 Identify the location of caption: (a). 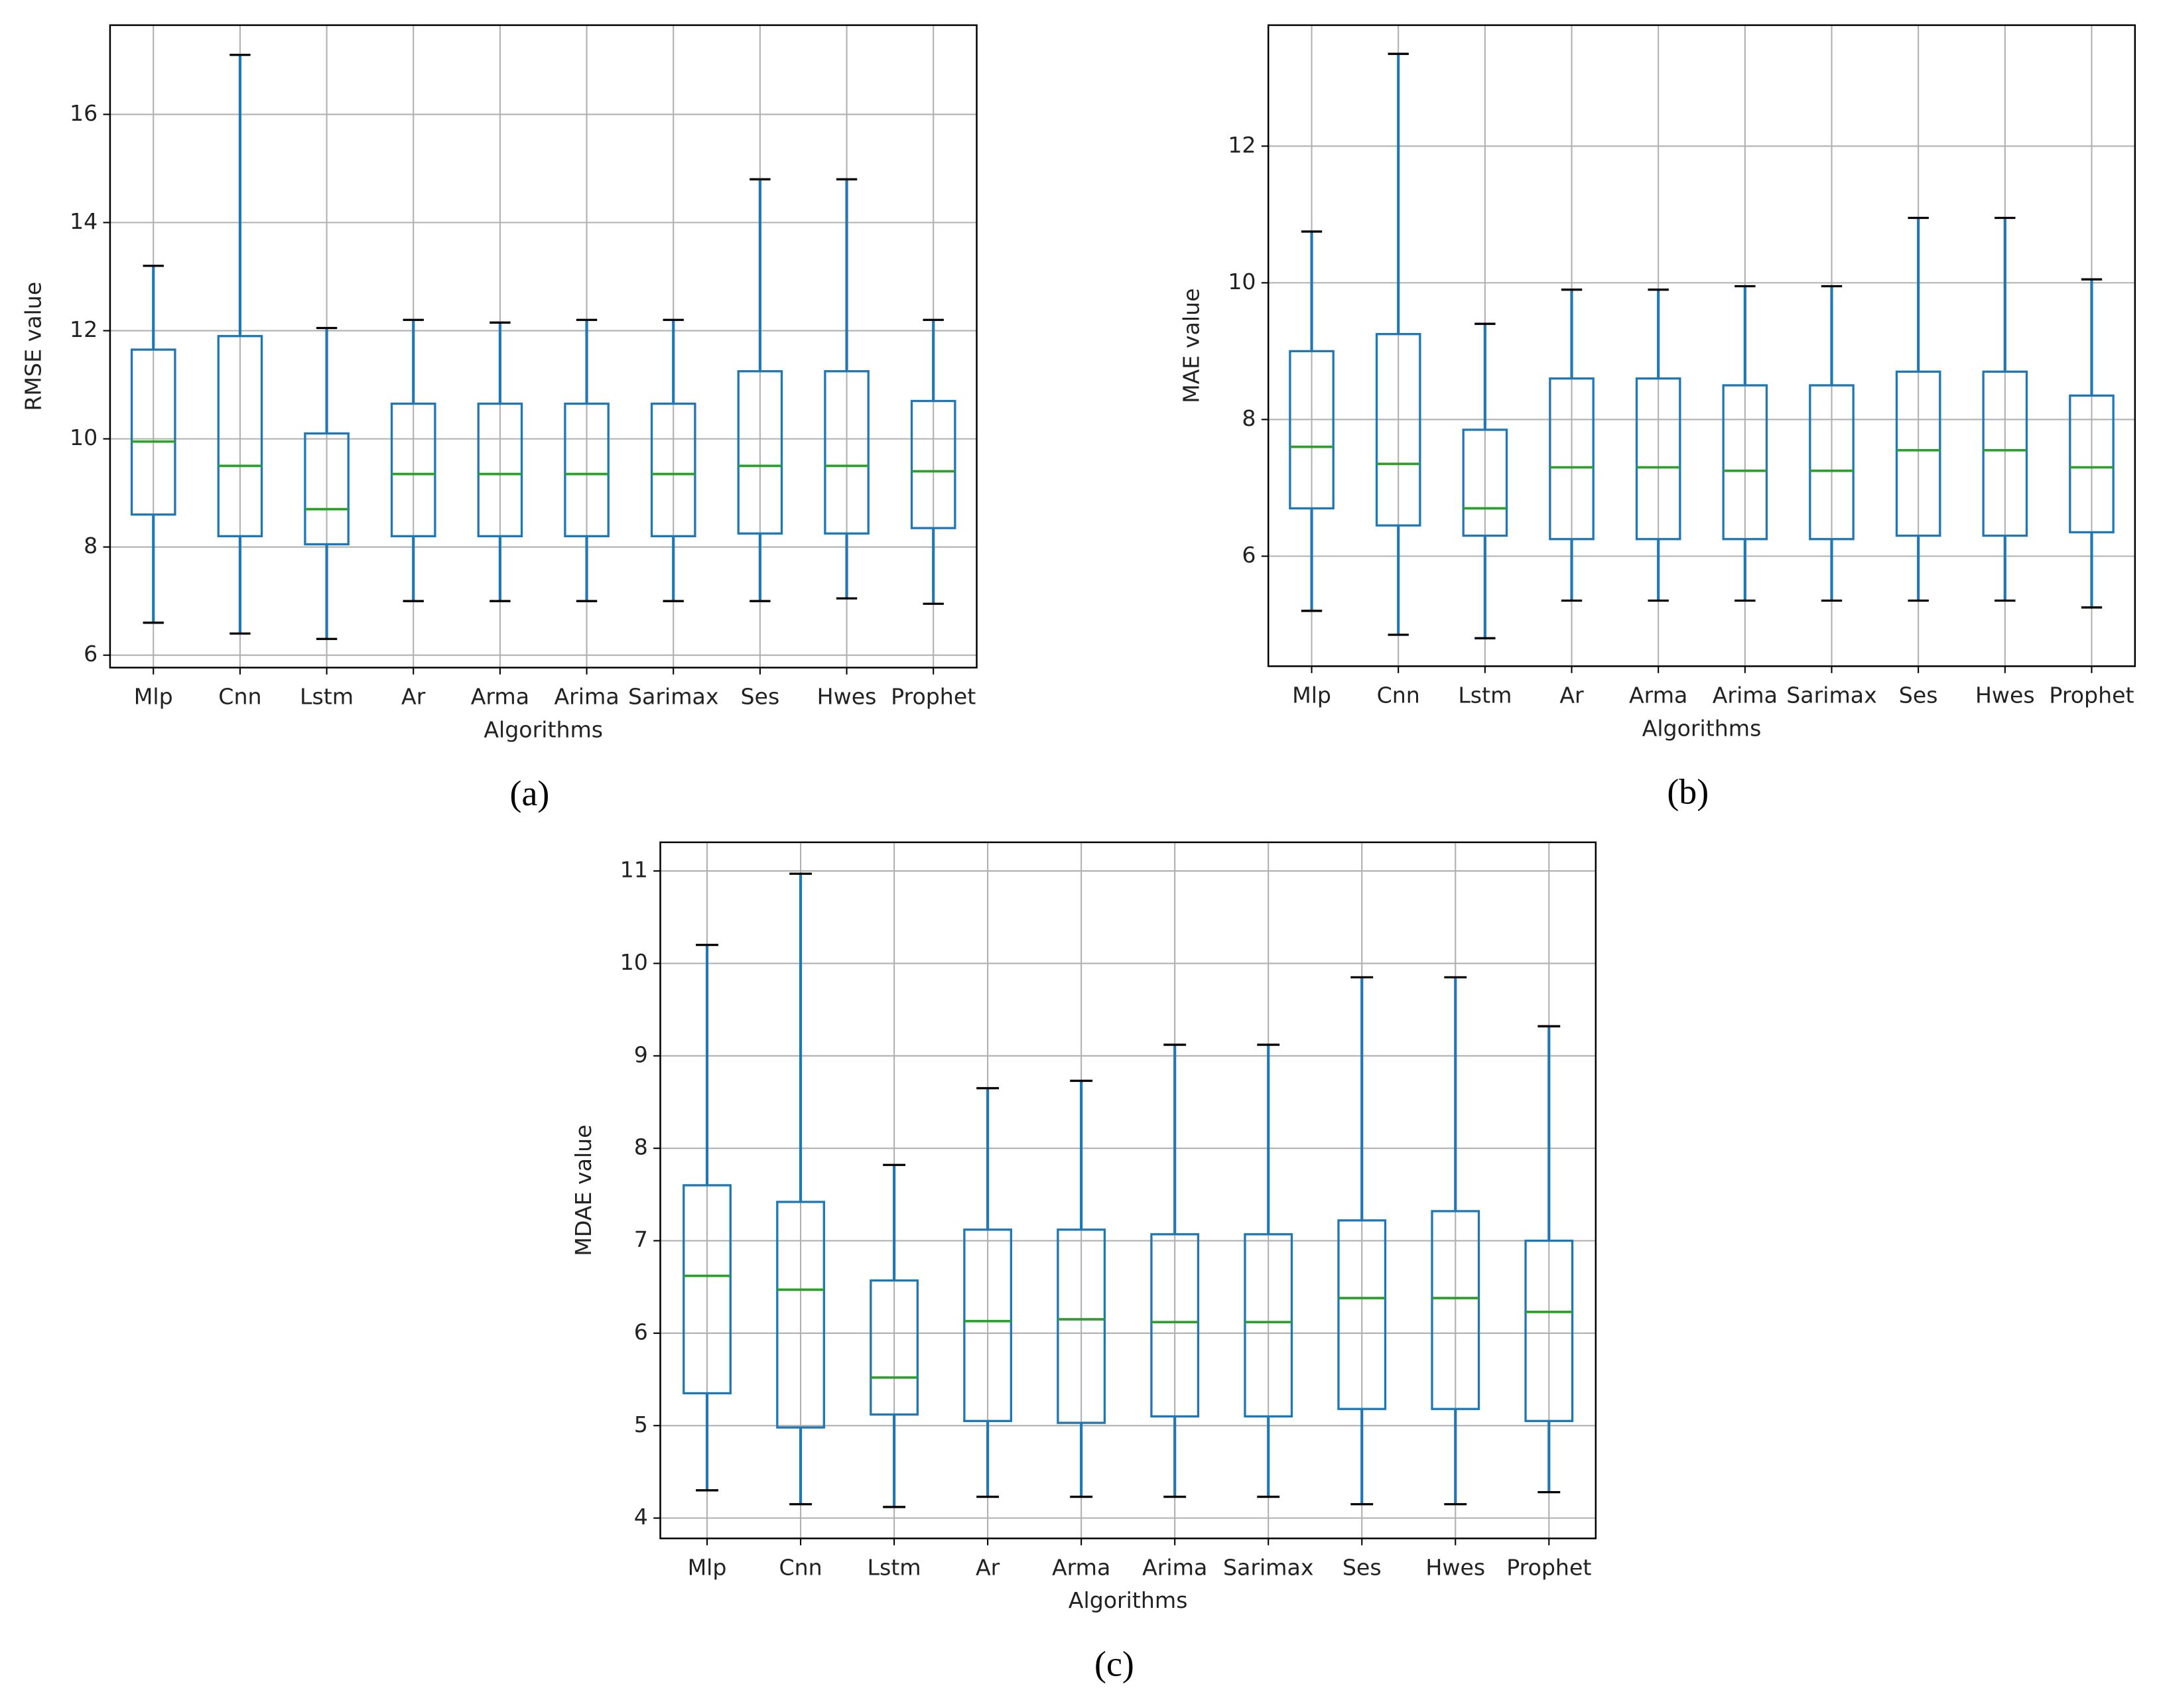
(530, 793).